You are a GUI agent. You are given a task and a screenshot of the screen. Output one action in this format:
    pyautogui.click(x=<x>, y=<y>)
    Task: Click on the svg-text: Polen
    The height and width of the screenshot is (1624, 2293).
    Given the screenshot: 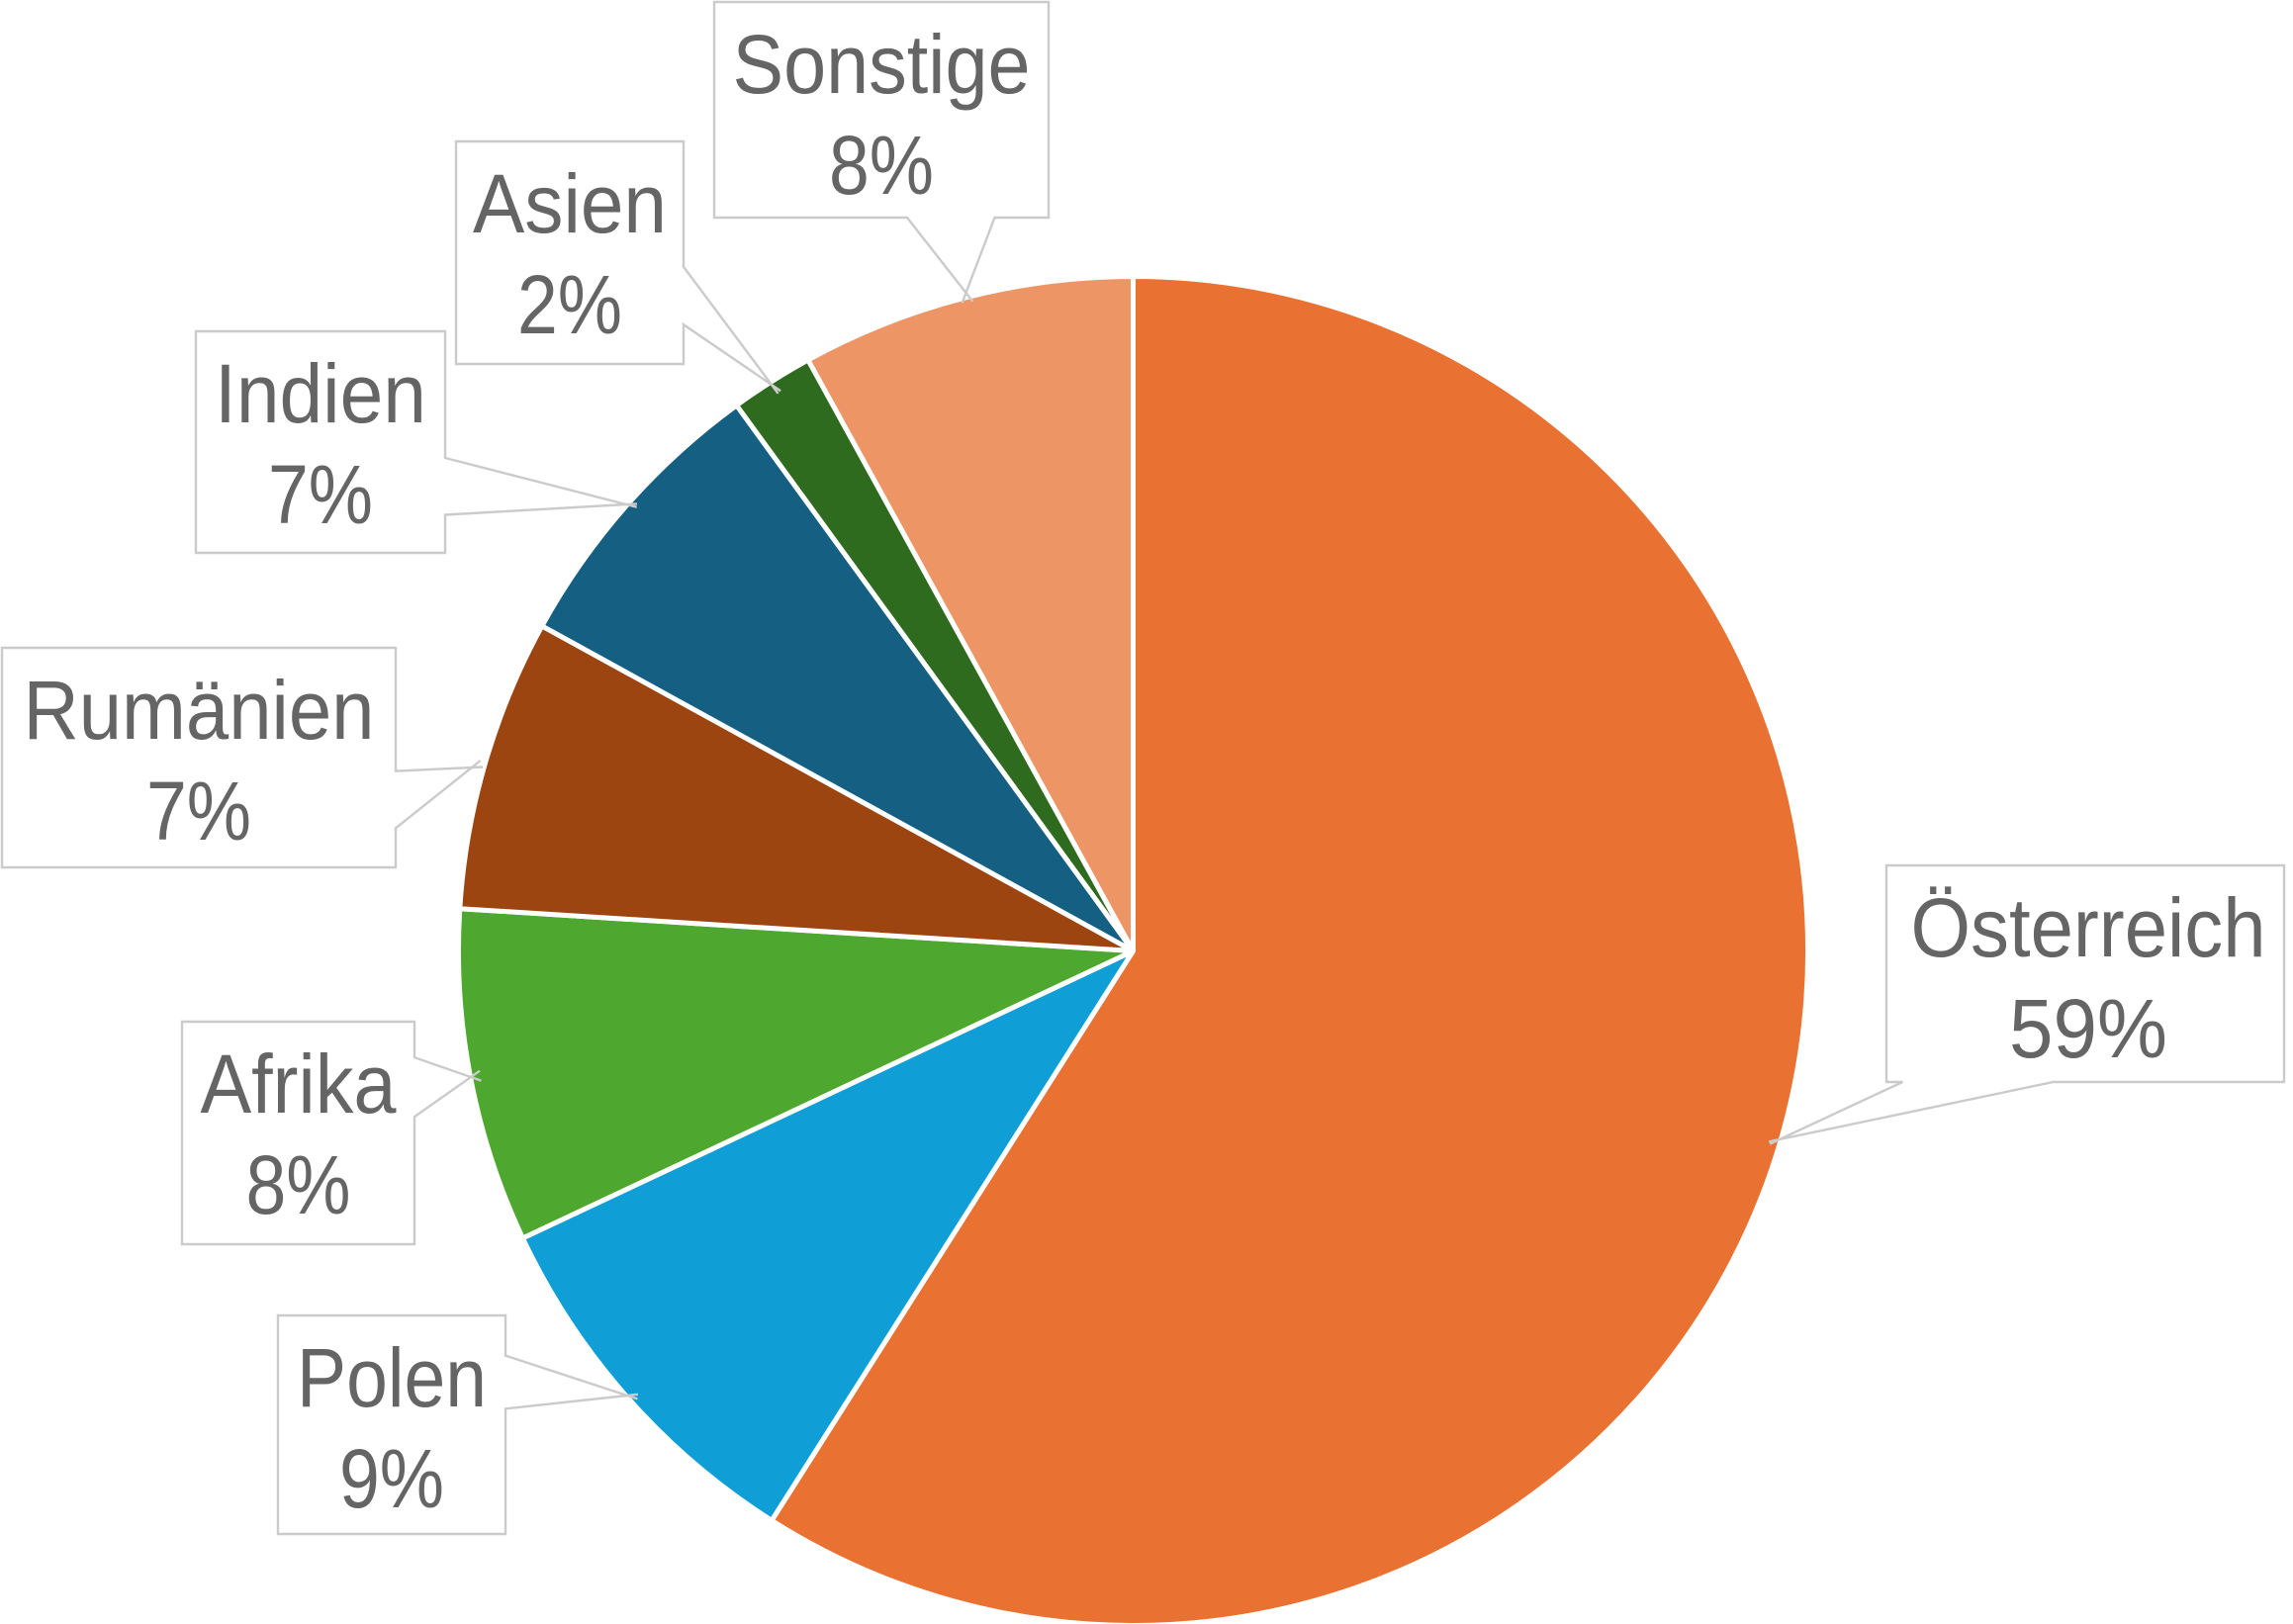 What is the action you would take?
    pyautogui.click(x=392, y=1377)
    